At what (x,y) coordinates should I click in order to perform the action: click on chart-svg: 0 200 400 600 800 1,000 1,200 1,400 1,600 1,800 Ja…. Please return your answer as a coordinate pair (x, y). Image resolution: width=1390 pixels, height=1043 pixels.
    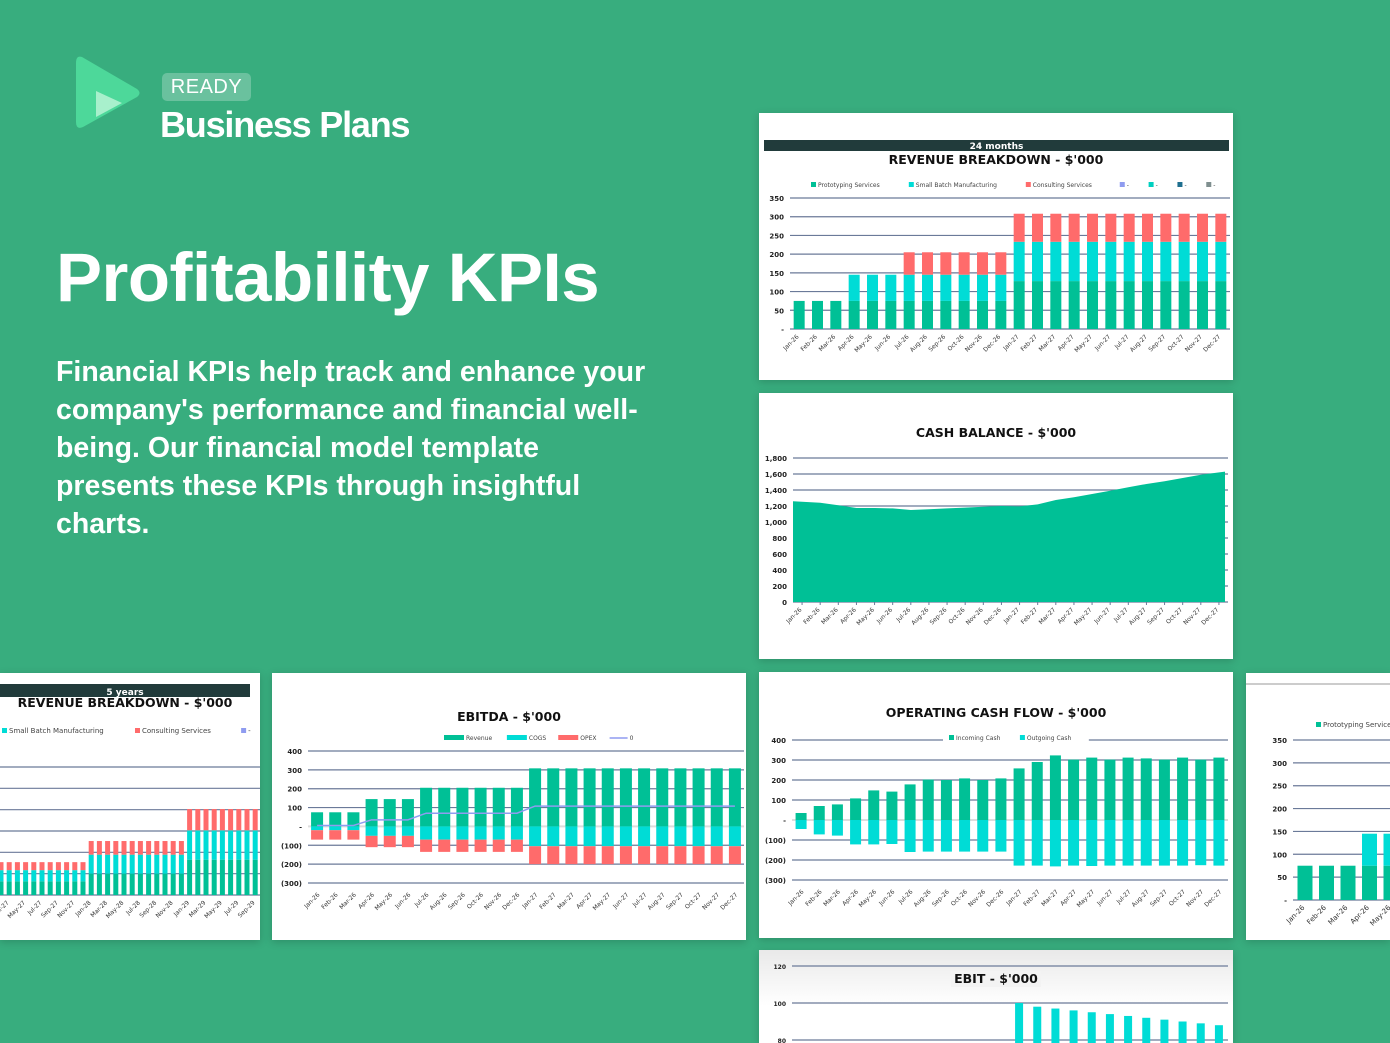
    Looking at the image, I should click on (996, 526).